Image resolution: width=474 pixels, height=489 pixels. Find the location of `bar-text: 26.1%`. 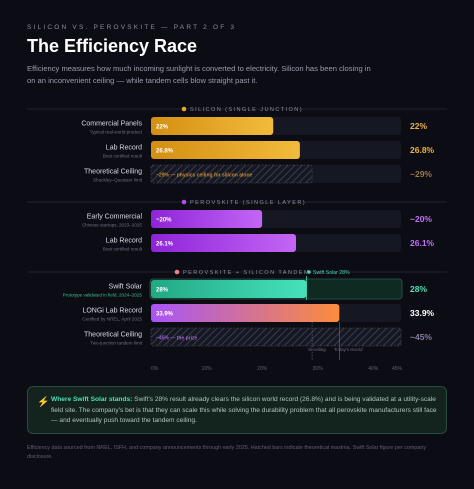

bar-text: 26.1% is located at coordinates (165, 244).